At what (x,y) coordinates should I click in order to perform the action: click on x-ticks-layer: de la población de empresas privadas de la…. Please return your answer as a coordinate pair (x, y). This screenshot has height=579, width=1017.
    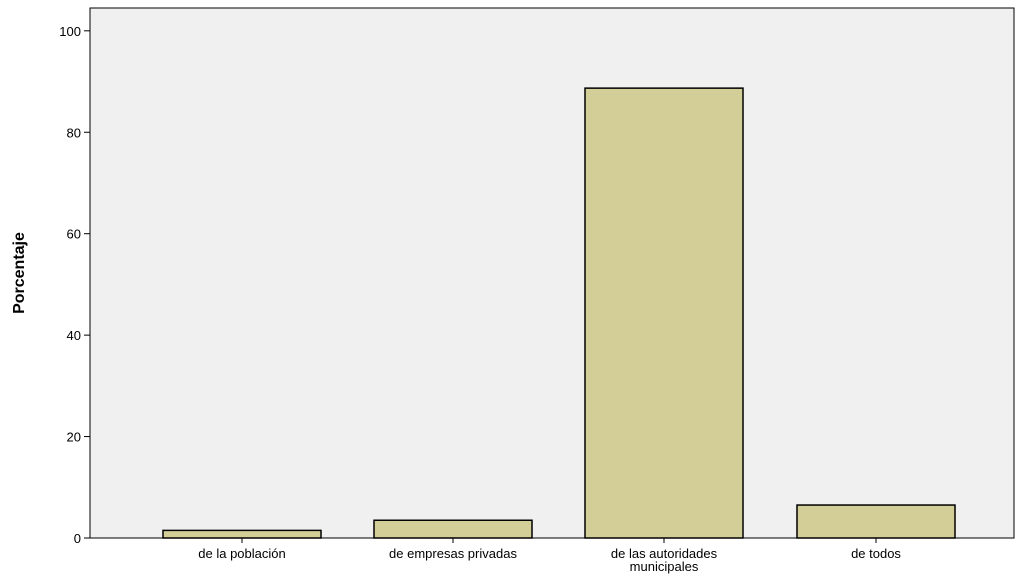
    Looking at the image, I should click on (549, 556).